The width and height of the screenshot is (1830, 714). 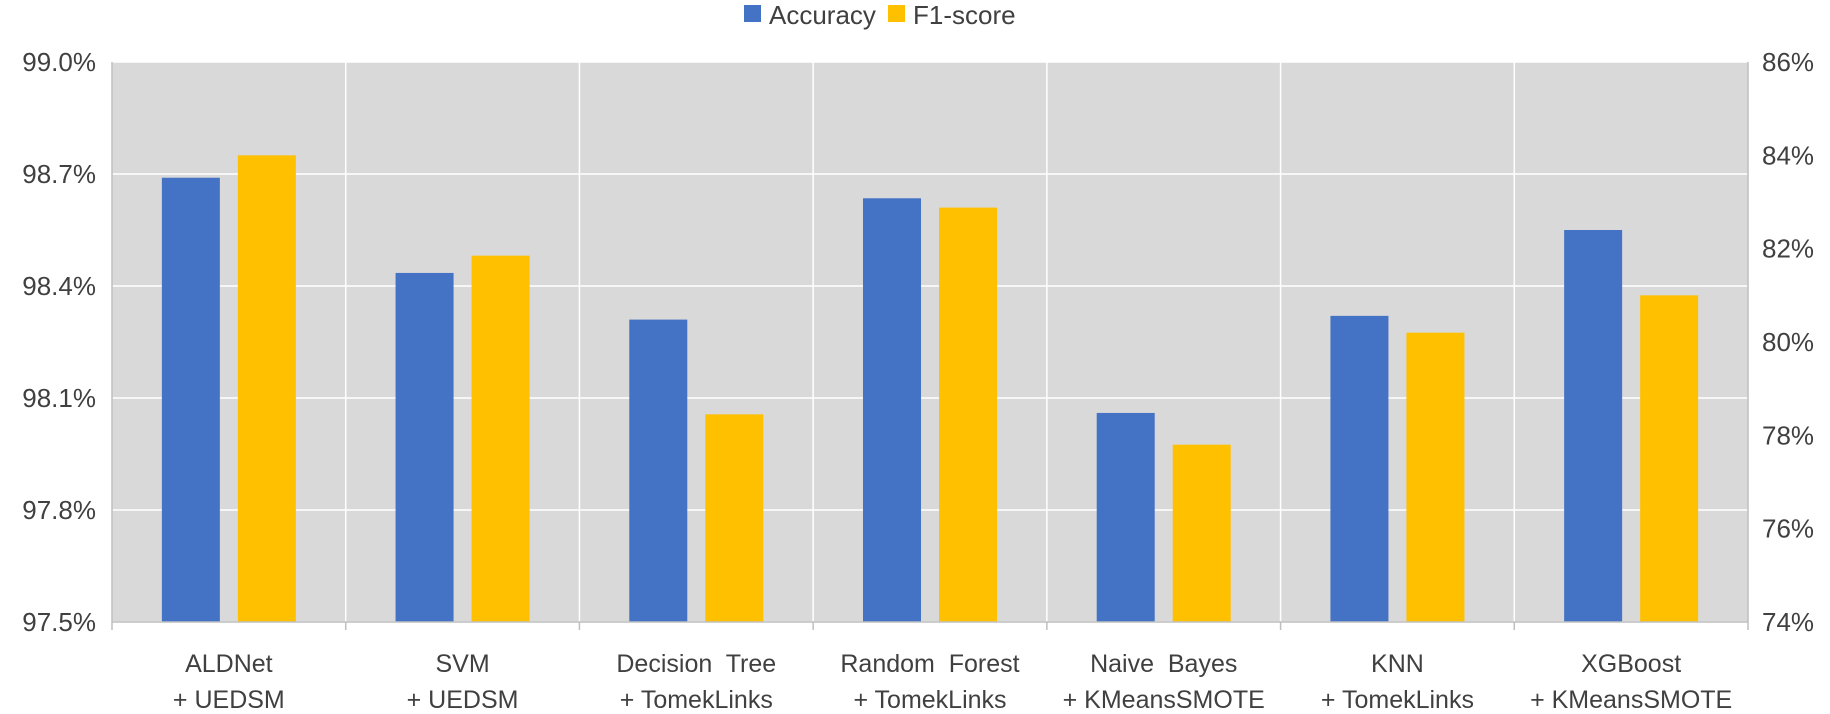 What do you see at coordinates (822, 15) in the screenshot?
I see `legend-label: Accuracy` at bounding box center [822, 15].